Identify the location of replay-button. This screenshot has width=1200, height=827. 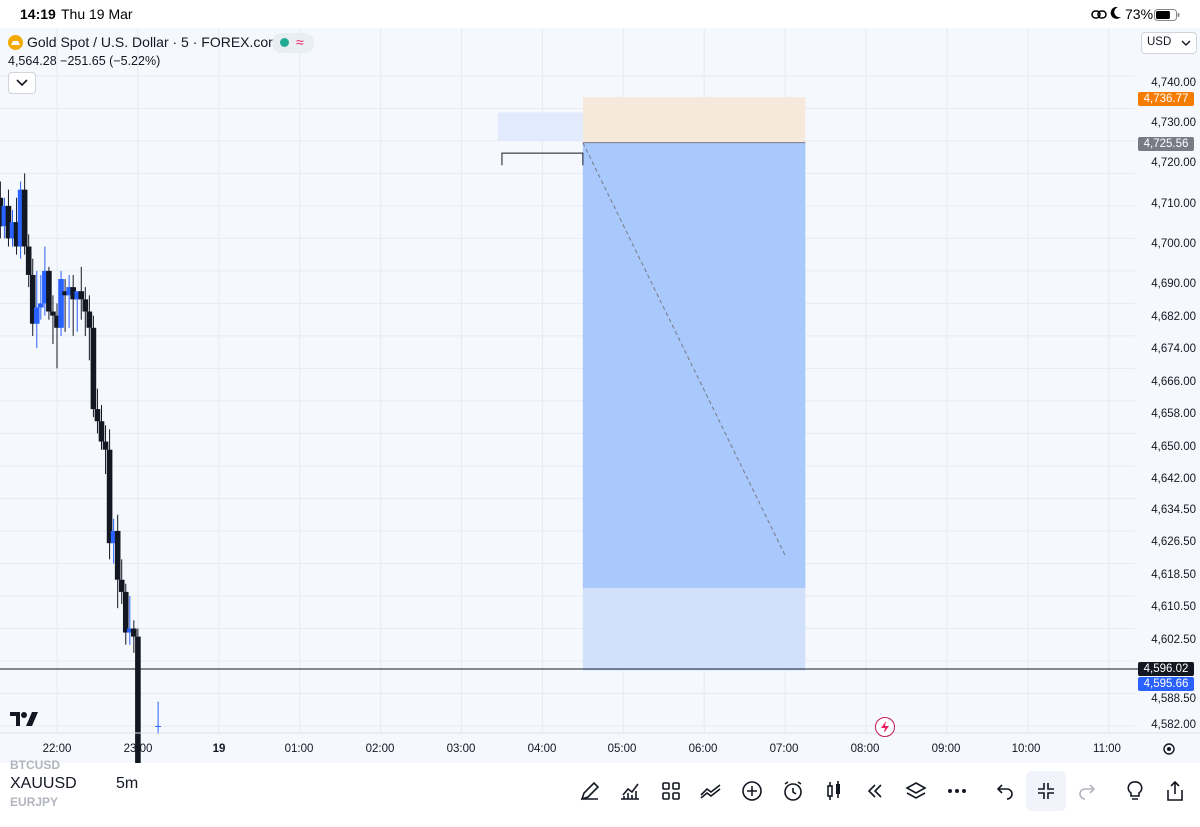
(875, 791).